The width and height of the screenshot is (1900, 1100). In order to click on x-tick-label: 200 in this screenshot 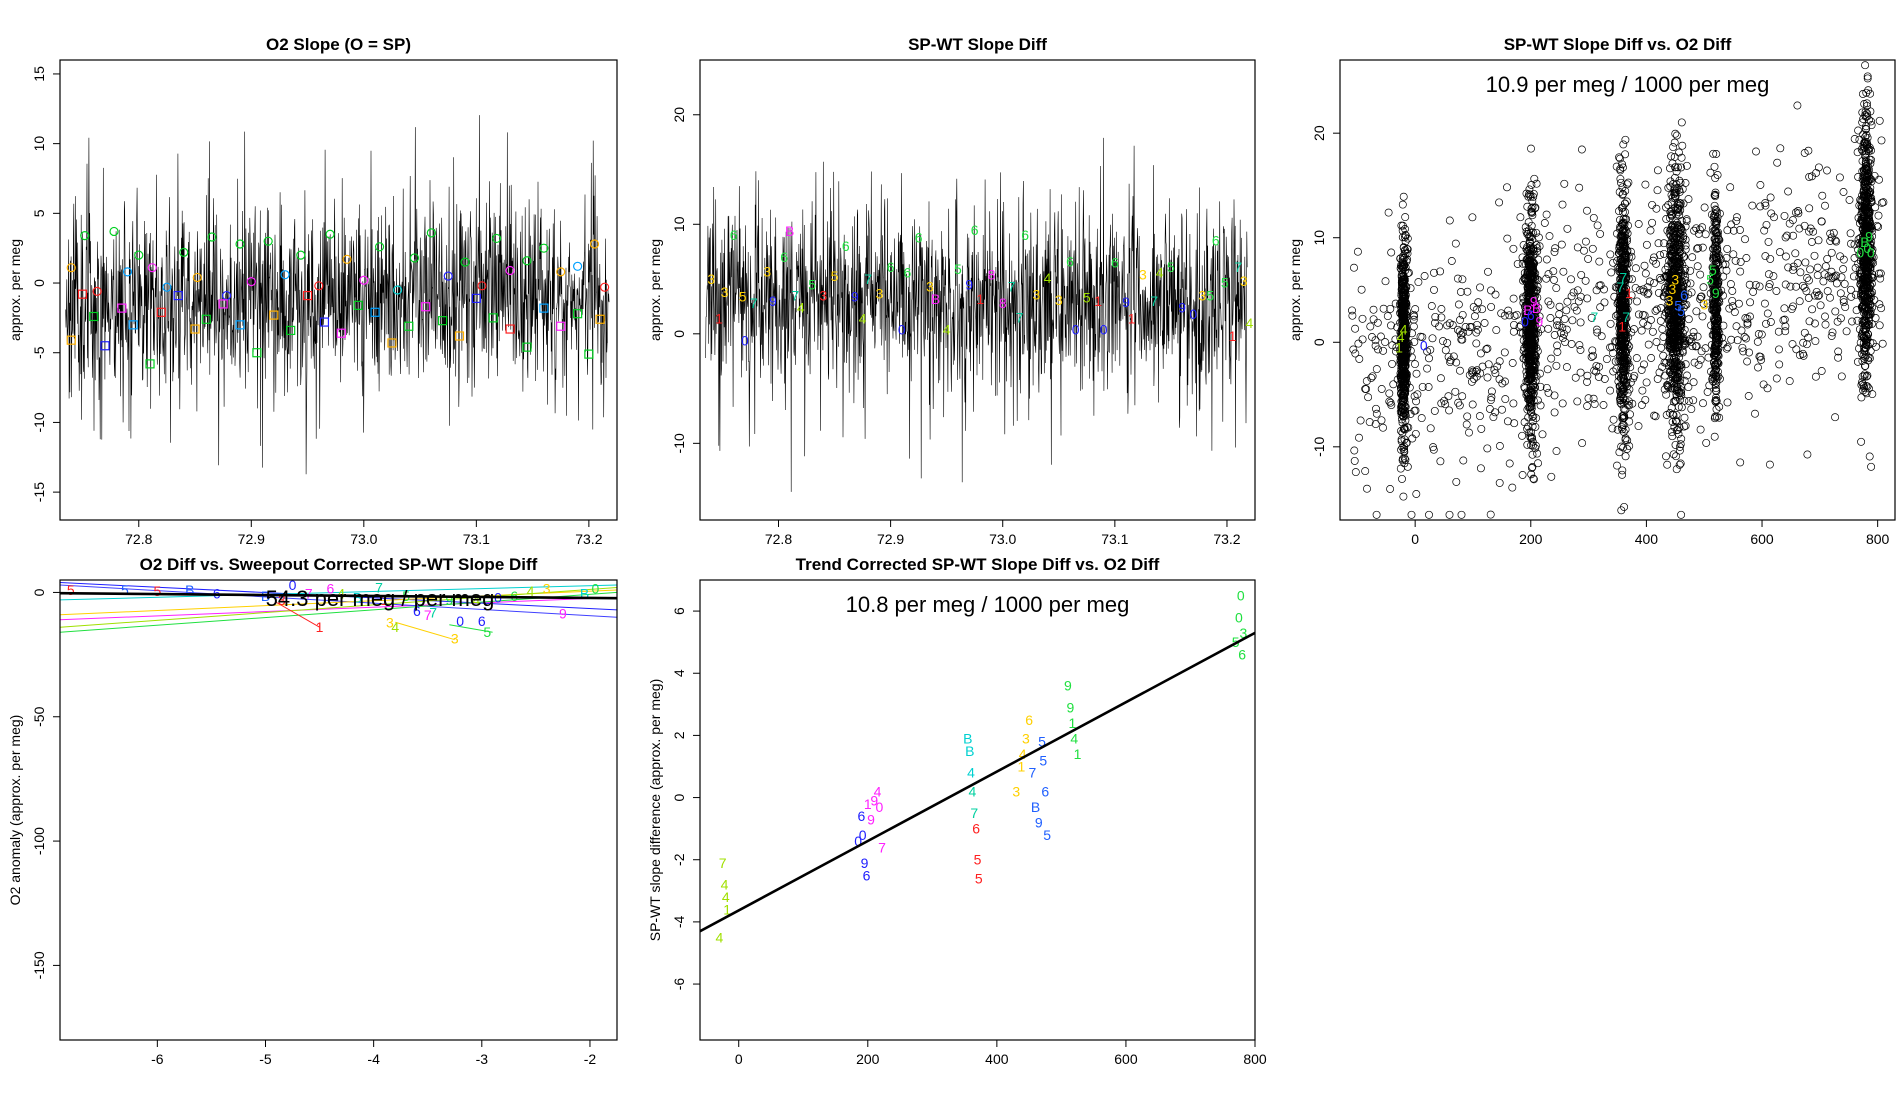, I will do `click(868, 1059)`.